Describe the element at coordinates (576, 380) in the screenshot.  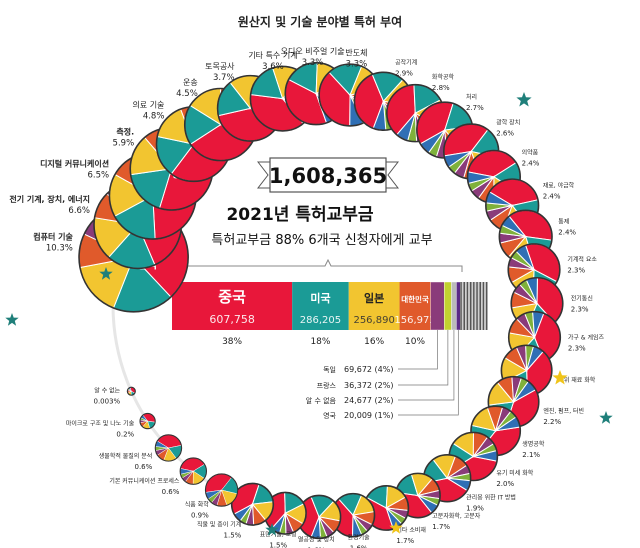
I see `field-label: 가위 재료 화학` at that location.